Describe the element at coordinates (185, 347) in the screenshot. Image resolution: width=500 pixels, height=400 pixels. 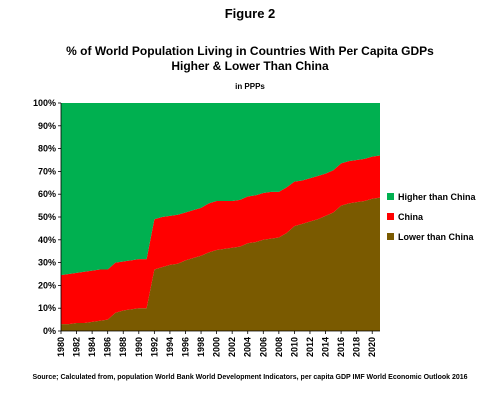
I see `x-tick-label: 1996` at that location.